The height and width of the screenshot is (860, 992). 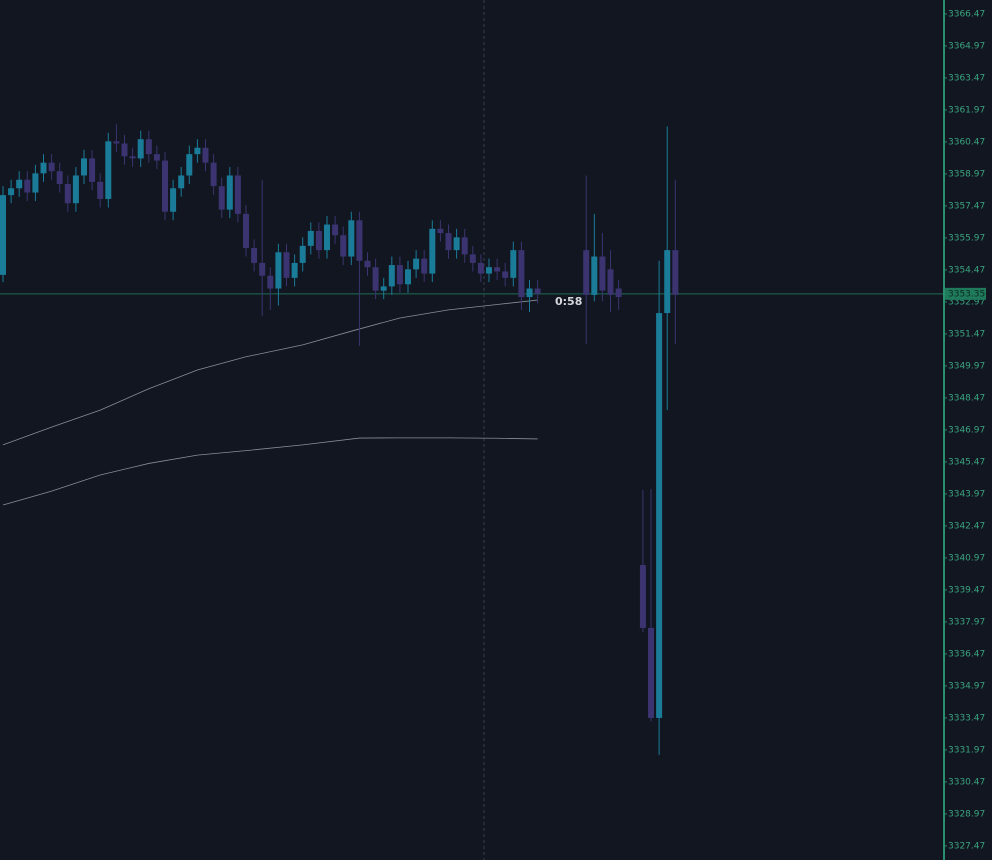 I want to click on countdown: 0:58, so click(x=568, y=301).